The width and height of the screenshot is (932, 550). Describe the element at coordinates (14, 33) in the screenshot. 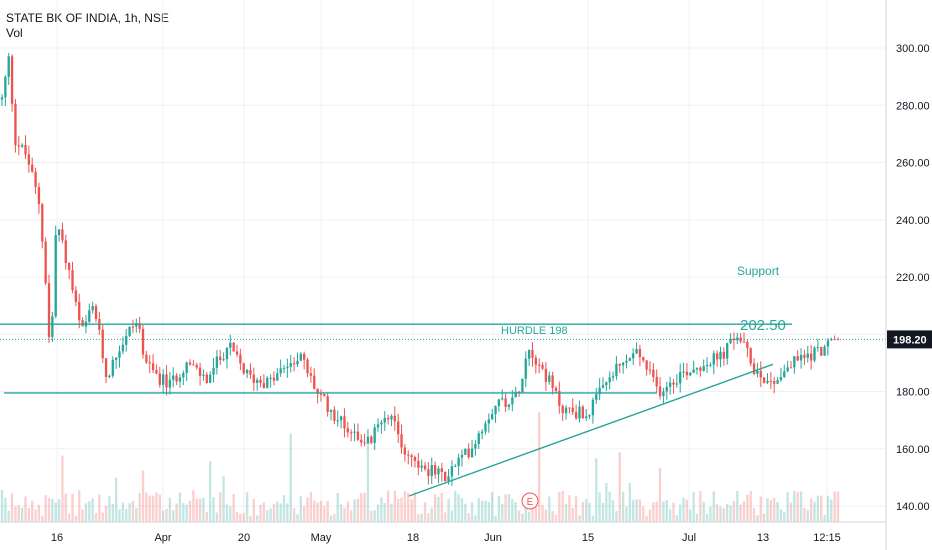

I see `volume-indicator-label: Vol` at that location.